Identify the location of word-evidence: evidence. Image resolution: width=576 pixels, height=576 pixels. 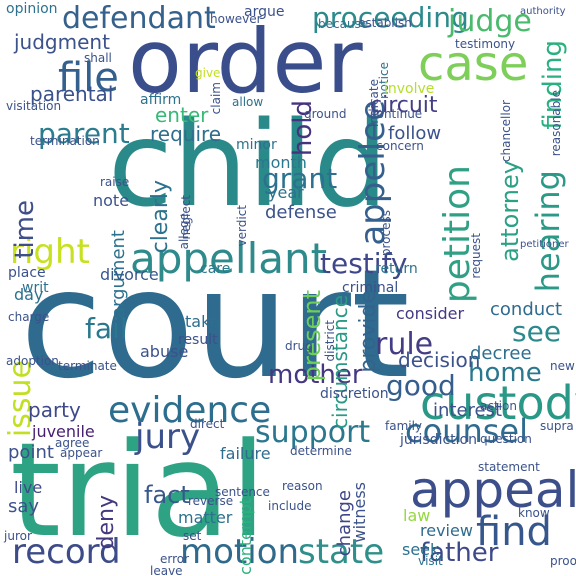
(190, 410).